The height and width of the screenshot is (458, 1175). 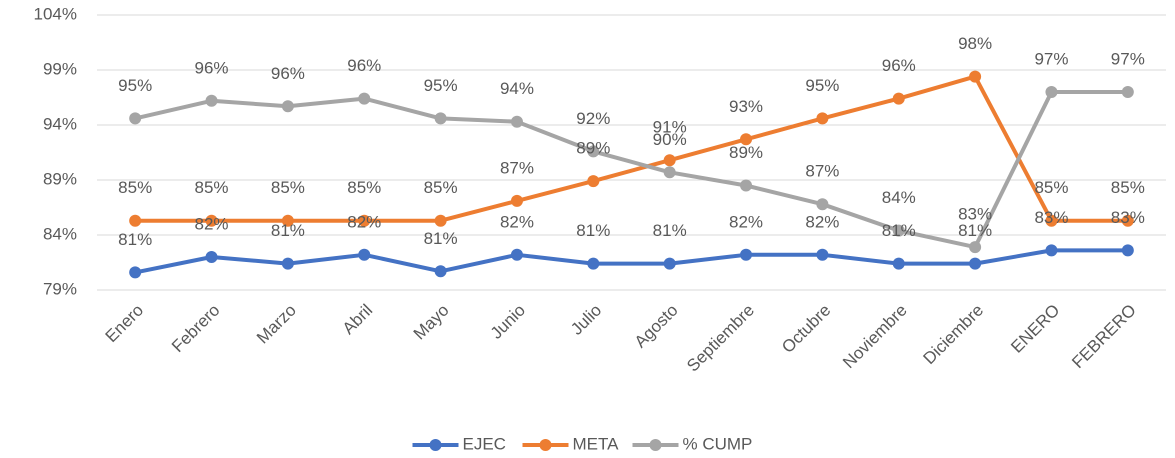 What do you see at coordinates (125, 324) in the screenshot?
I see `x-tick-label: Enero` at bounding box center [125, 324].